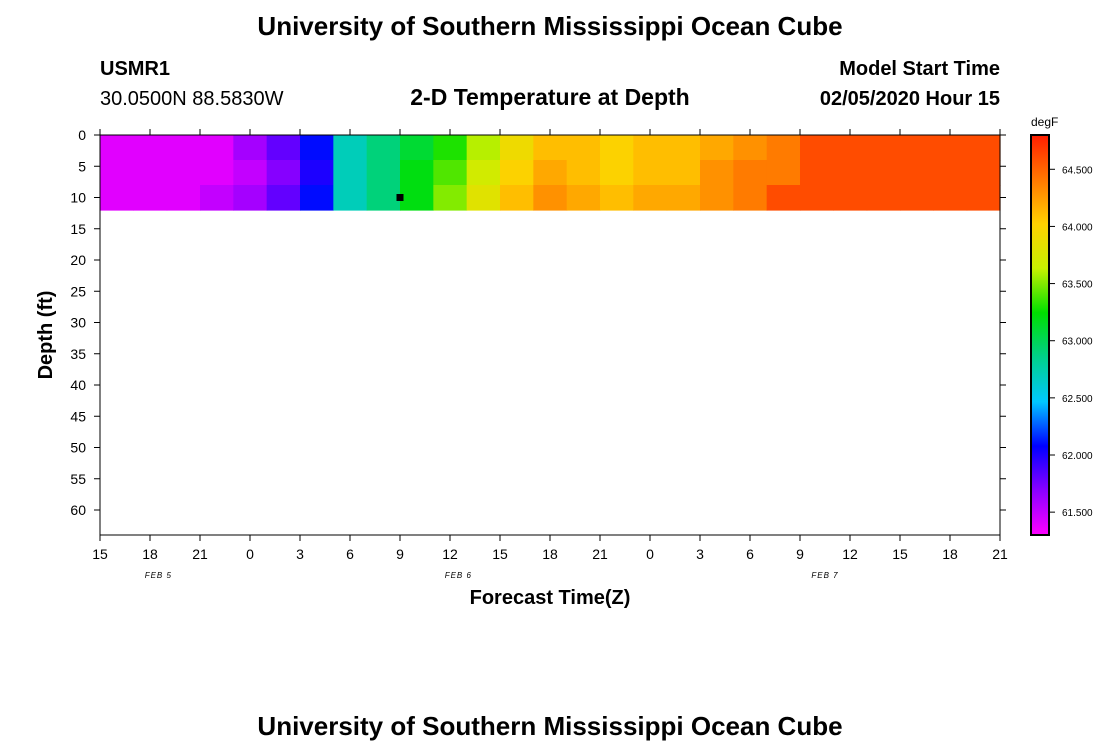 Image resolution: width=1100 pixels, height=750 pixels. I want to click on y-axis-label: Depth (ft), so click(46, 335).